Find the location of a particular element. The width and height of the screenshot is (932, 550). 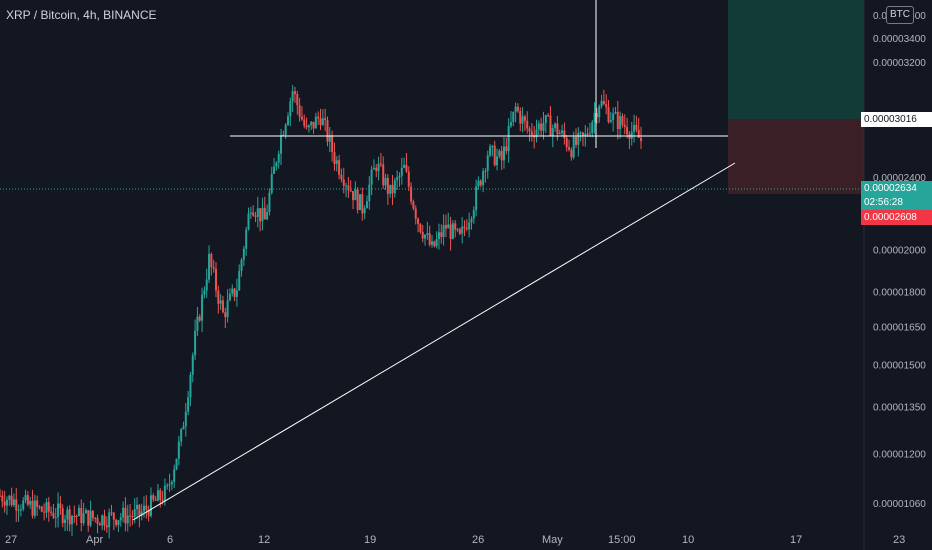

y-tick-label: 0.00001200 is located at coordinates (899, 454).